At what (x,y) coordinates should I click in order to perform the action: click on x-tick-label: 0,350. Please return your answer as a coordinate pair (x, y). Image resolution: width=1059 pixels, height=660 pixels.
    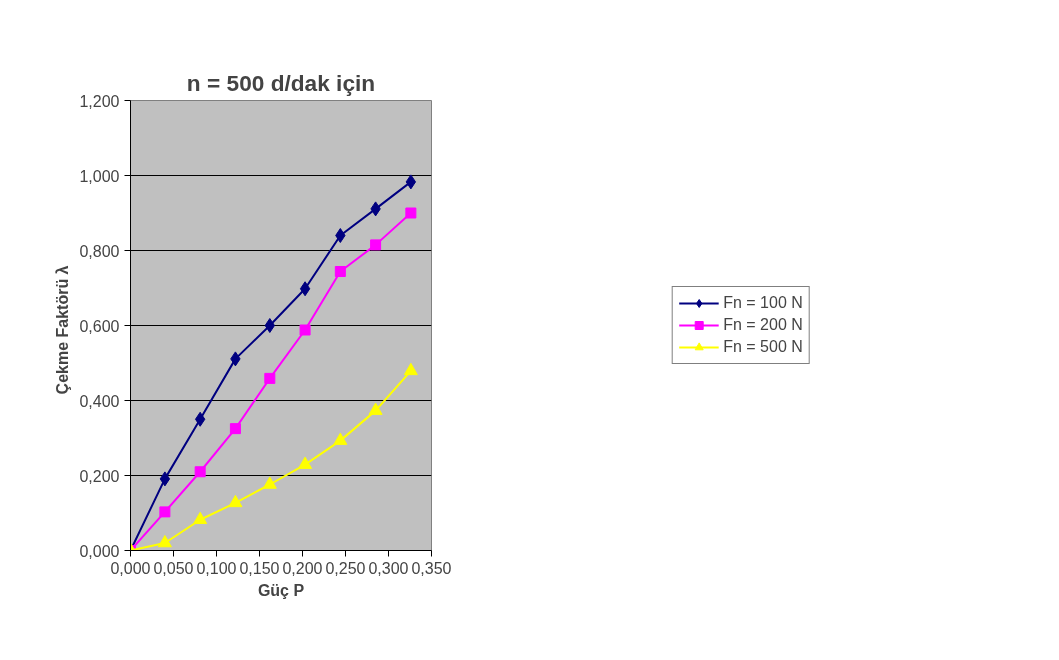
    Looking at the image, I should click on (431, 568).